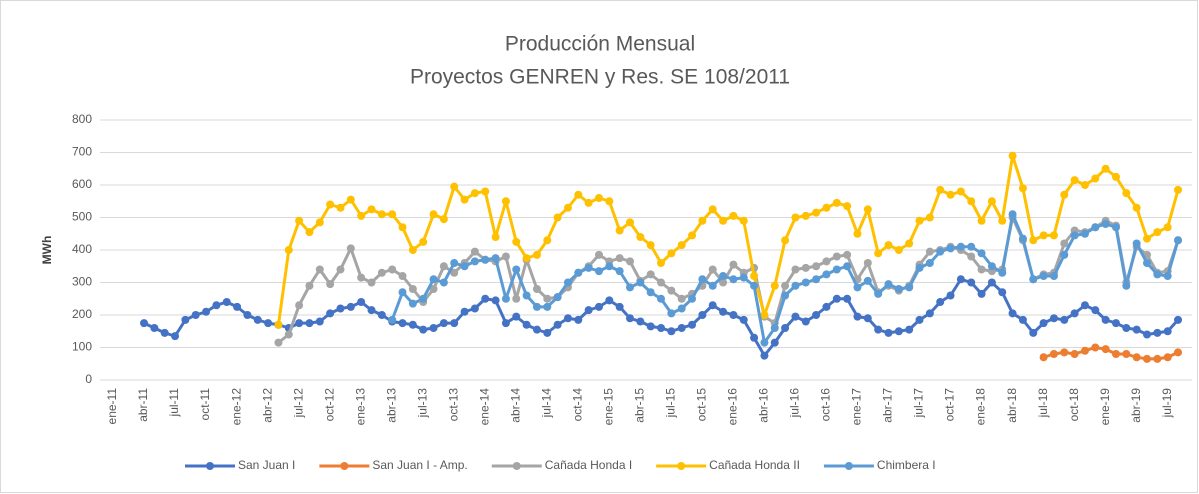  What do you see at coordinates (848, 466) in the screenshot?
I see `legend-marker` at bounding box center [848, 466].